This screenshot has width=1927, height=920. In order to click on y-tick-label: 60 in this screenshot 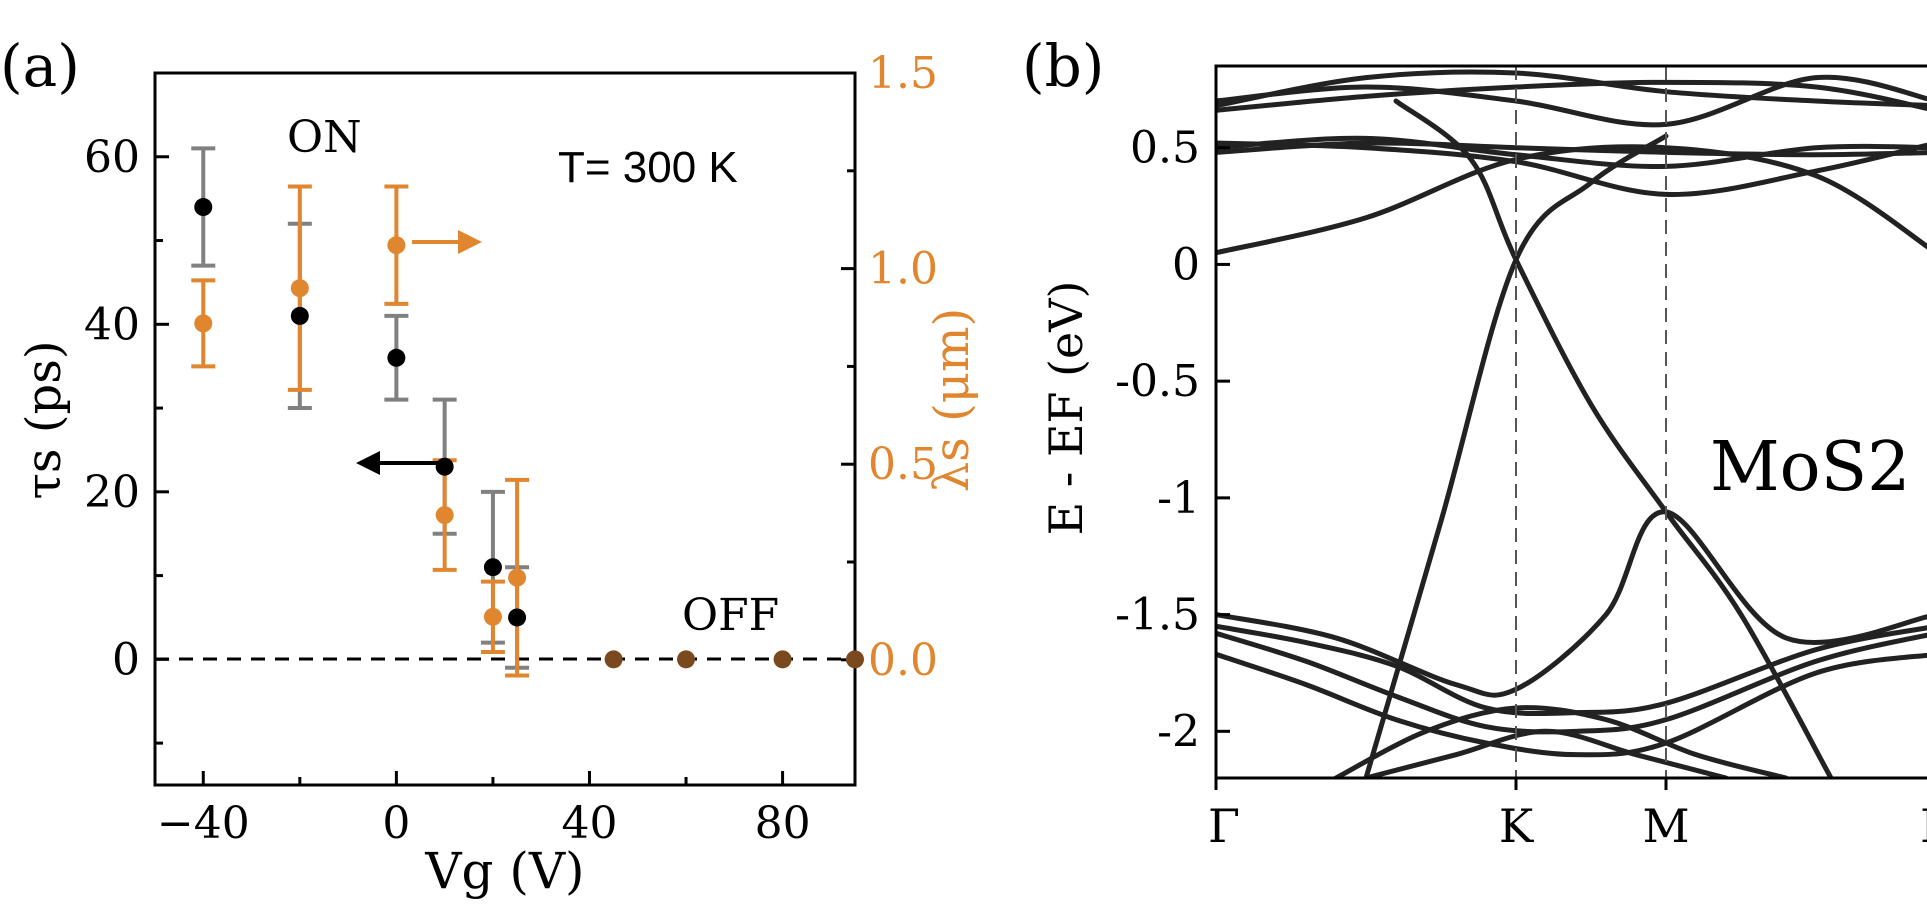, I will do `click(112, 157)`.